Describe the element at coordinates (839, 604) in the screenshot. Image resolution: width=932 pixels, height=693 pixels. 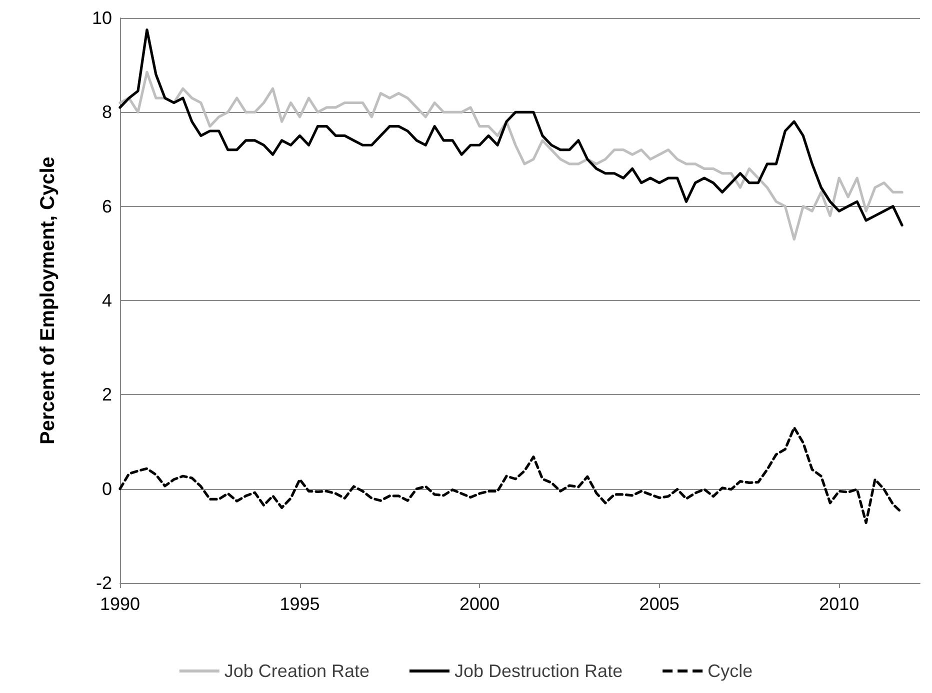
I see `x-tick-label: 2010` at that location.